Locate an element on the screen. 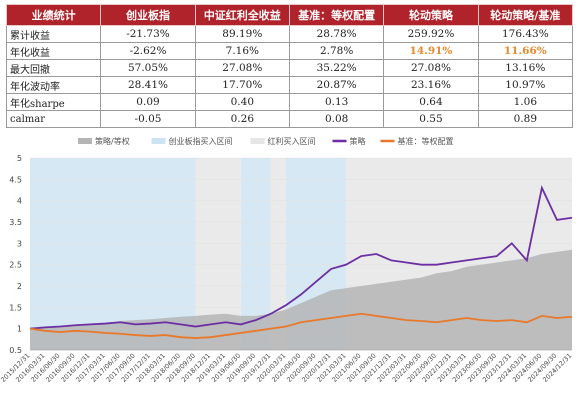 The width and height of the screenshot is (579, 411). table-row: 最大回撤 57.05% 27.08% 35.22% 27.08% 13.16% is located at coordinates (289, 68).